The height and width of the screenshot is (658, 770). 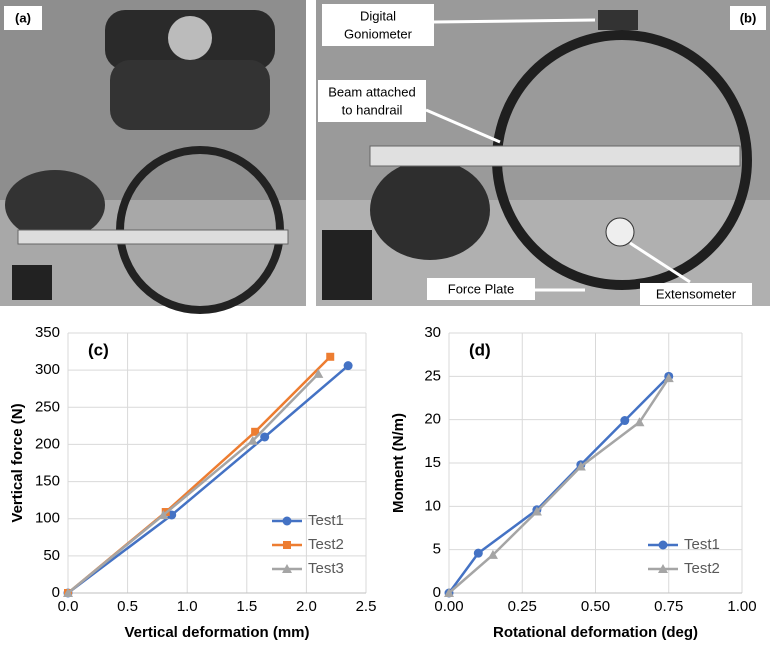 What do you see at coordinates (306, 606) in the screenshot?
I see `x-tick-label: 2.0` at bounding box center [306, 606].